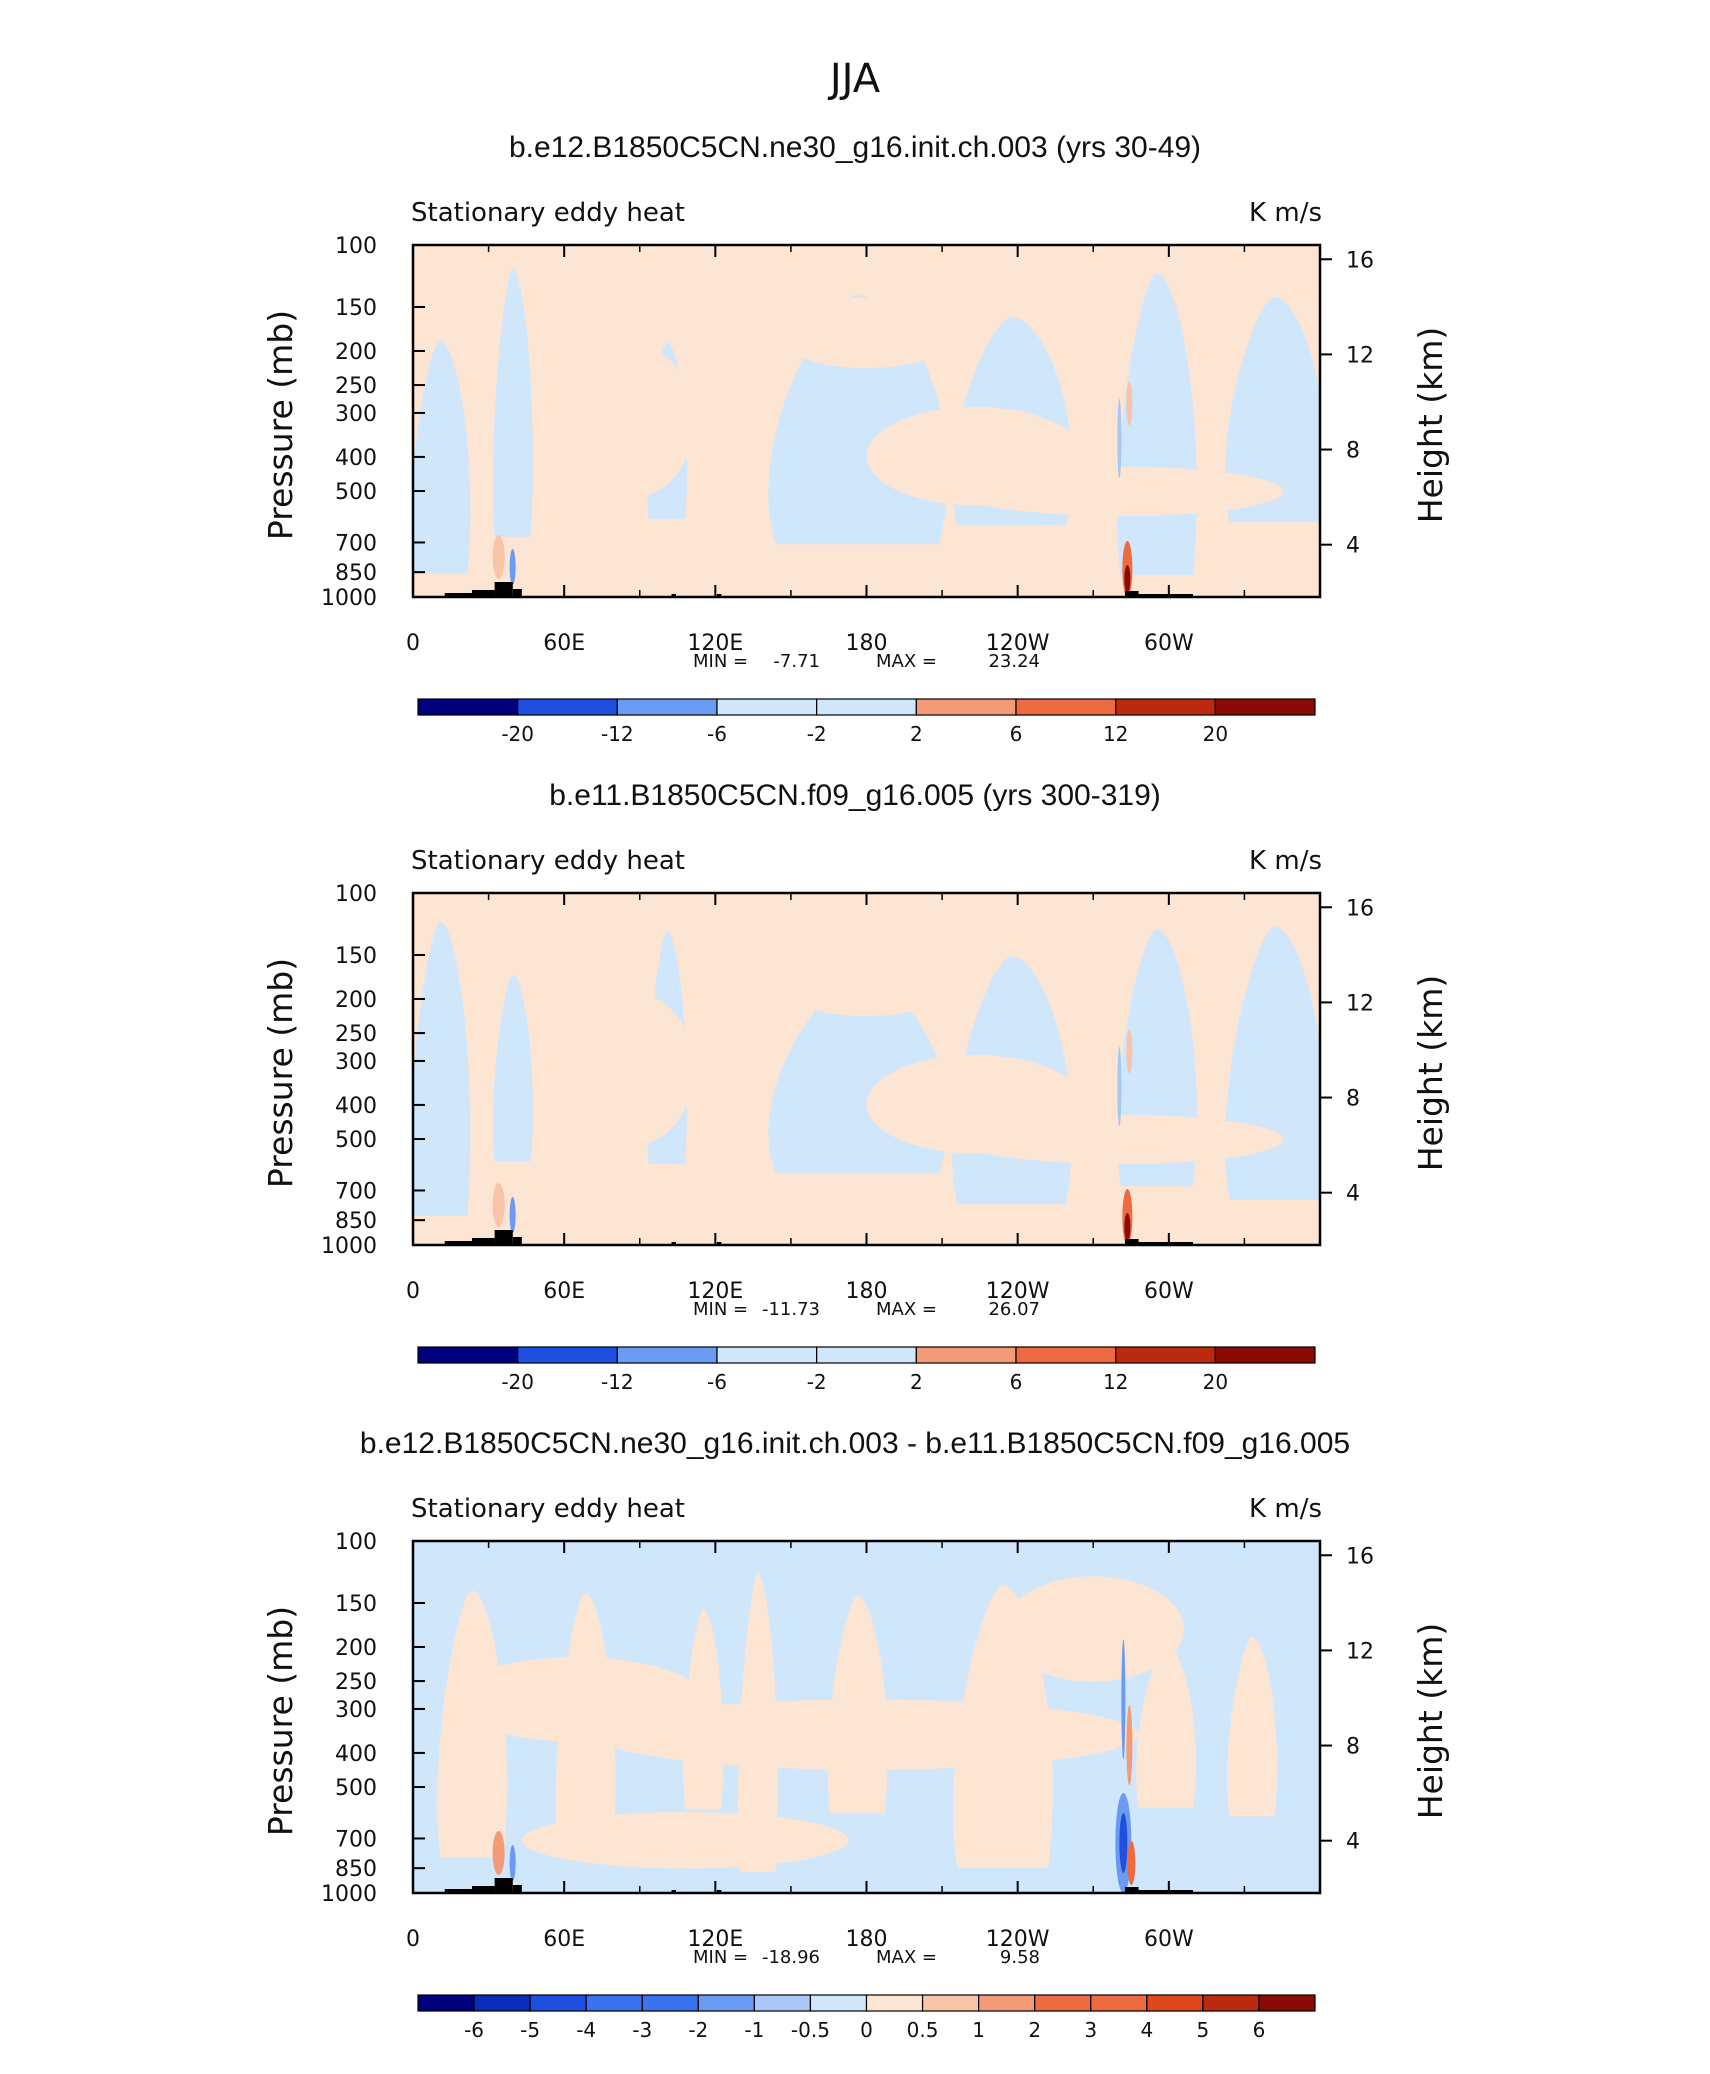  I want to click on min-value: -18.96, so click(791, 1957).